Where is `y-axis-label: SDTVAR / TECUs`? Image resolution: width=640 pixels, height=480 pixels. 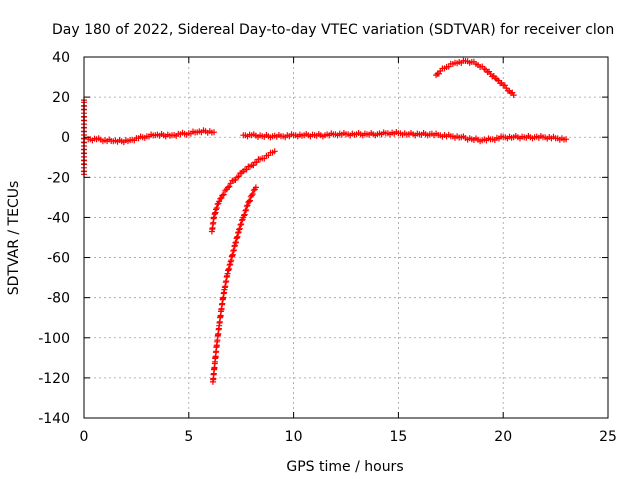 y-axis-label: SDTVAR / TECUs is located at coordinates (14, 238).